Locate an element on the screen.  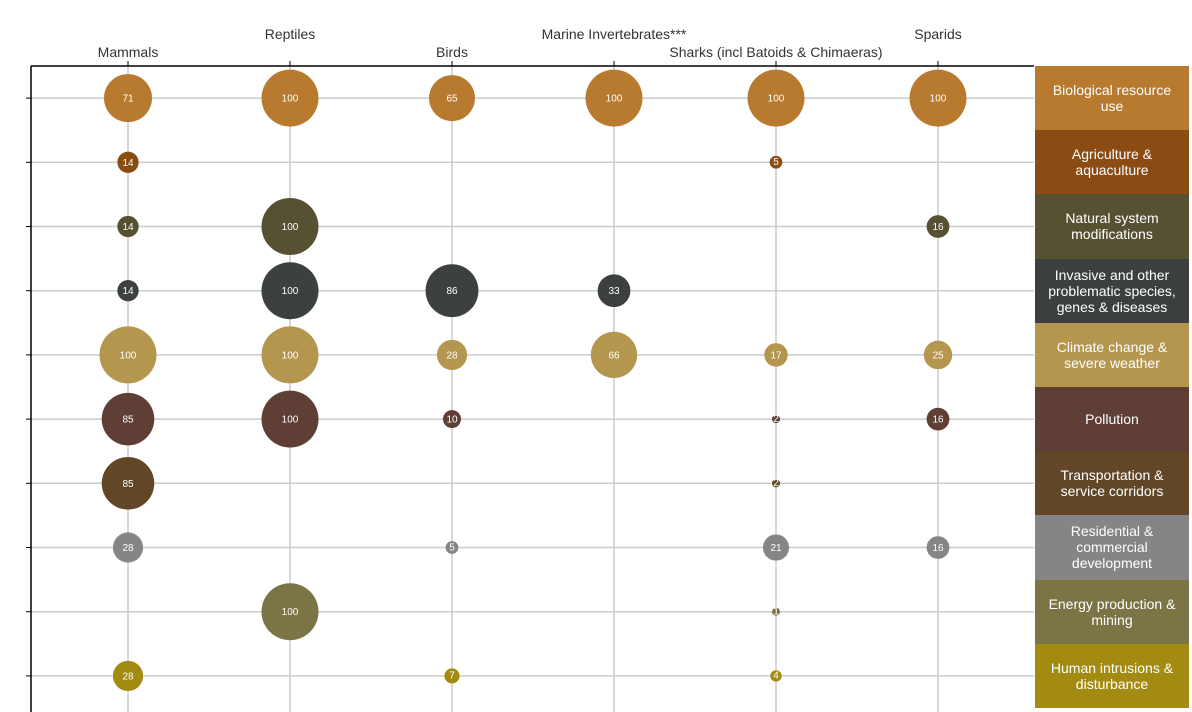
bubble-value-label: 33 is located at coordinates (614, 291).